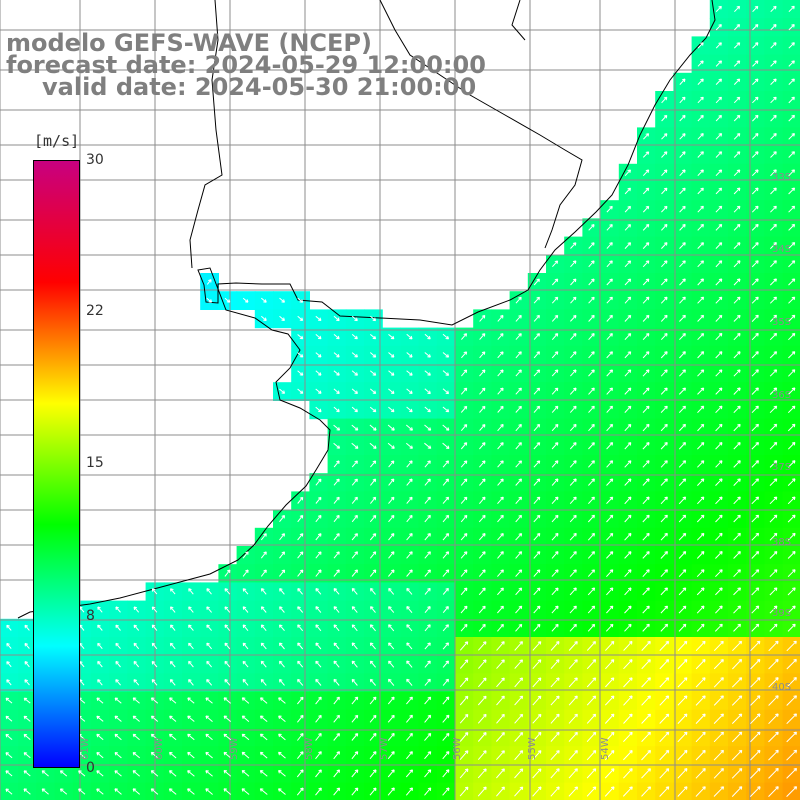 This screenshot has width=800, height=800. Describe the element at coordinates (234, 748) in the screenshot. I see `lon-label: 59W` at that location.